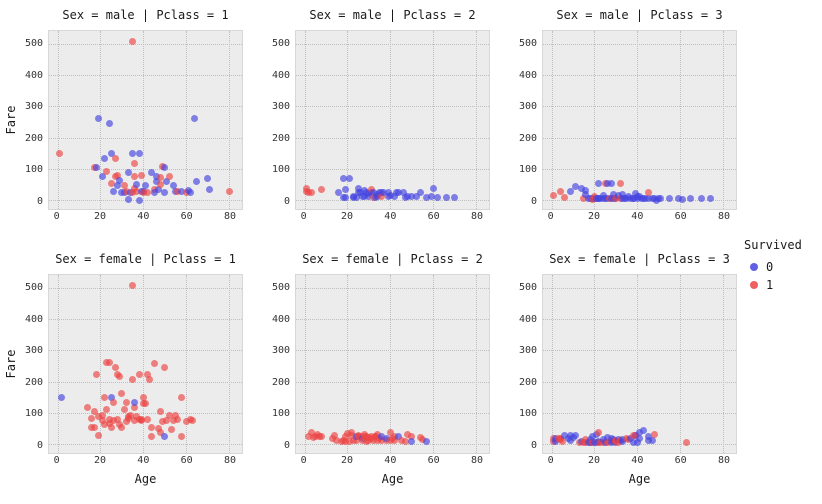  I want to click on x-tick-labels: 0 20 40 60 80, so click(639, 462).